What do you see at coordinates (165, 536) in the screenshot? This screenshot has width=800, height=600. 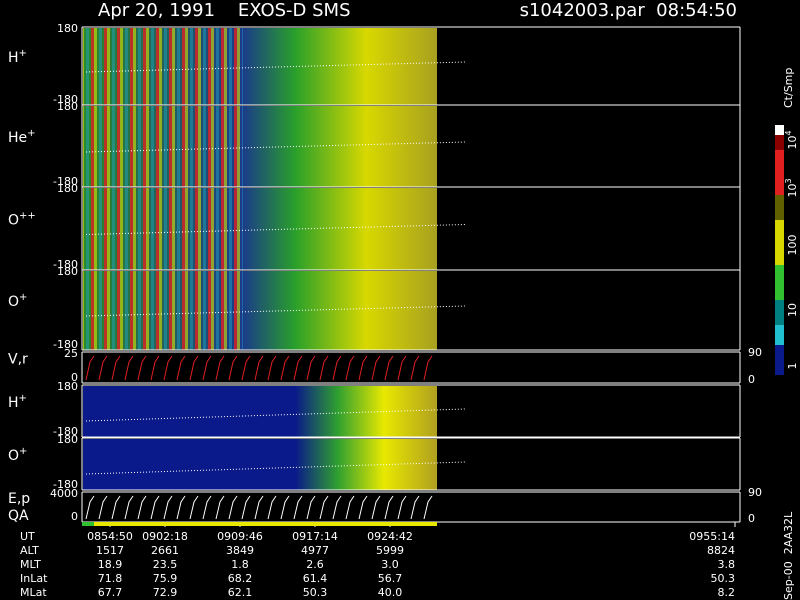 I see `row-value: 0902:18` at bounding box center [165, 536].